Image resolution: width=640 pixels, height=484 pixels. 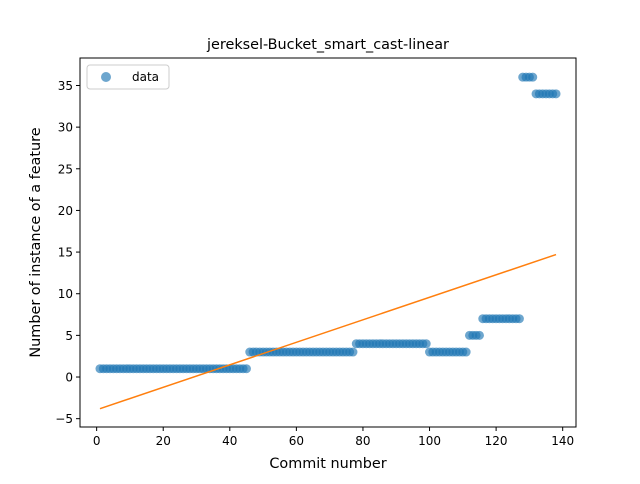 What do you see at coordinates (296, 441) in the screenshot?
I see `x-tick-label: 60` at bounding box center [296, 441].